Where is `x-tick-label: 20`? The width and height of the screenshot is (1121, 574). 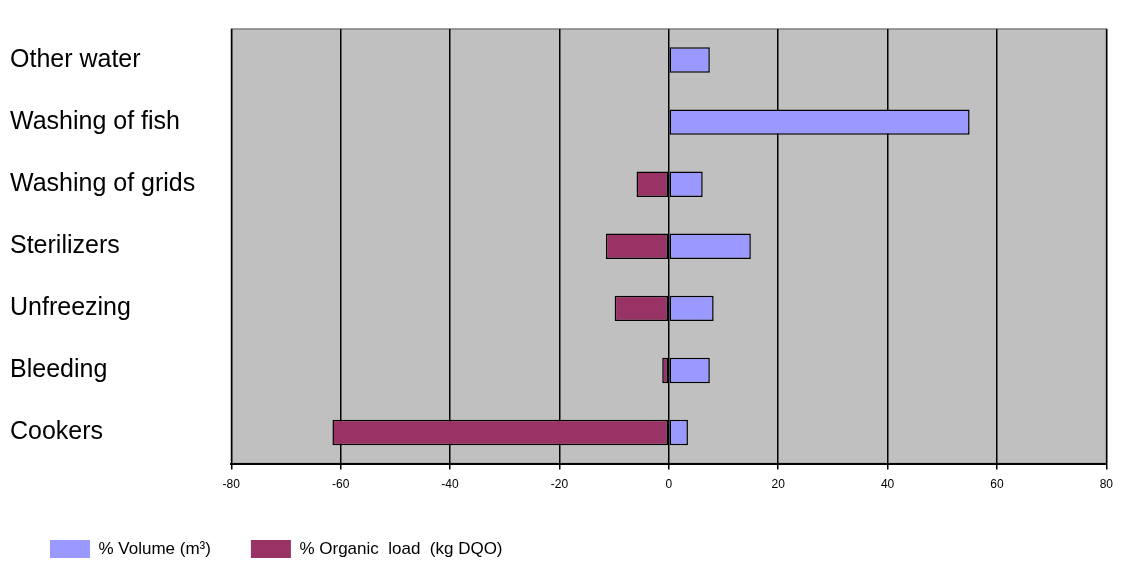 x-tick-label: 20 is located at coordinates (778, 484).